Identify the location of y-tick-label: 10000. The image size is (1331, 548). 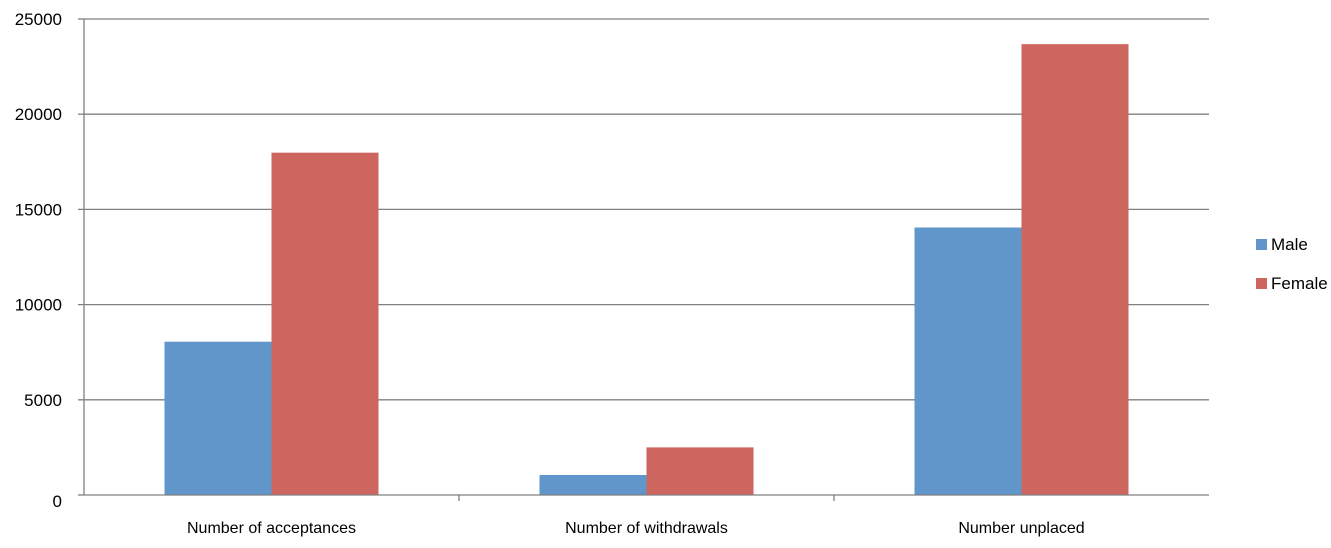
(38, 305).